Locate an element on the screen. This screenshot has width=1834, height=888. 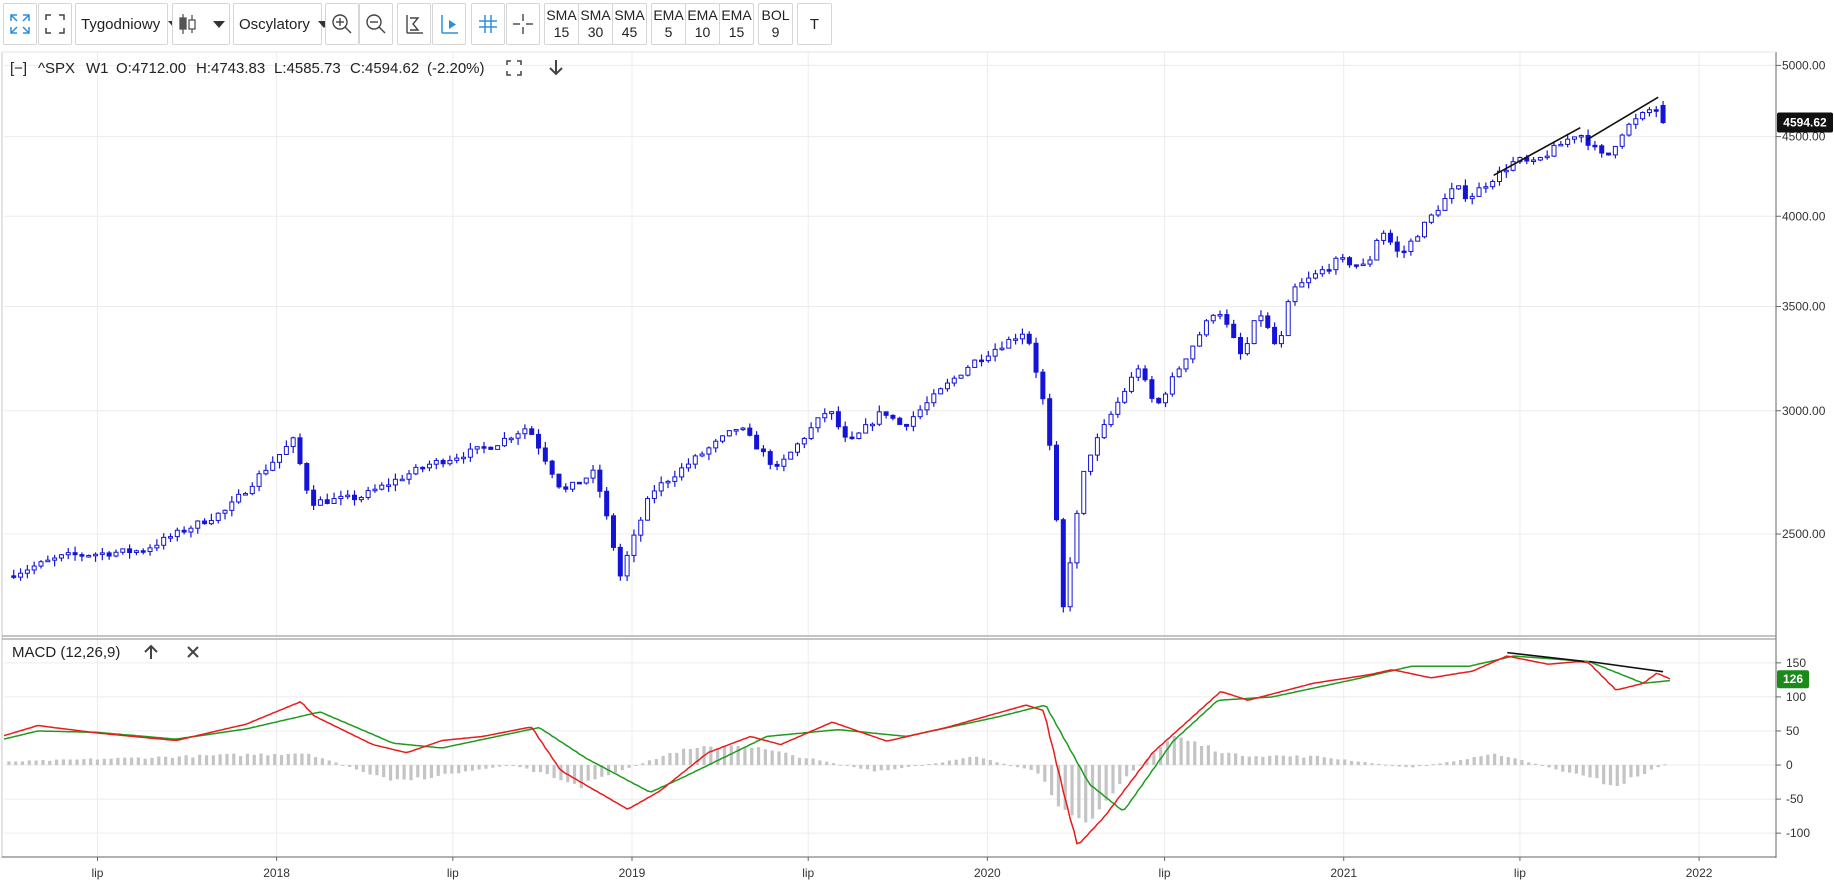
indicator-button-ema-15: EMA 15 is located at coordinates (736, 24).